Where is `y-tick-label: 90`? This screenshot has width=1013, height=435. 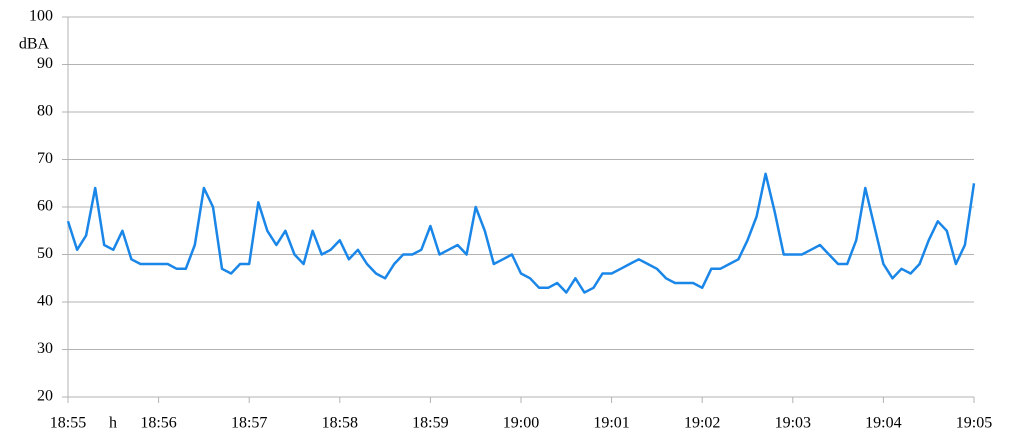 y-tick-label: 90 is located at coordinates (45, 63).